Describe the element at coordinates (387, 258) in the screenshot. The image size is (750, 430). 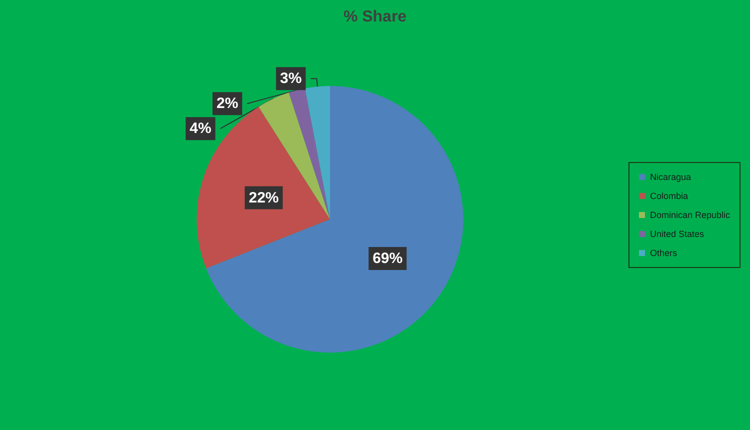
I see `data-label: 69%` at that location.